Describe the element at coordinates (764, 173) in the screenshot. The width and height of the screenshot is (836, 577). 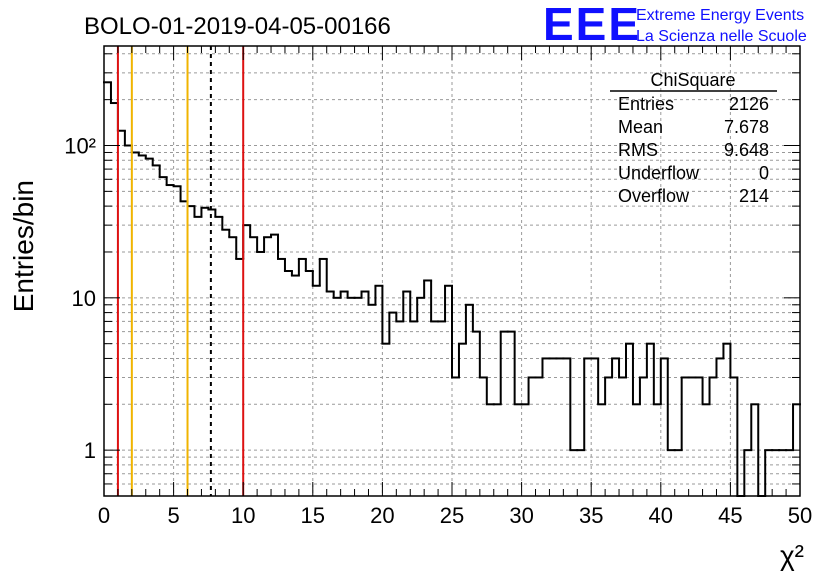
I see `stats-value-underflow: 0` at that location.